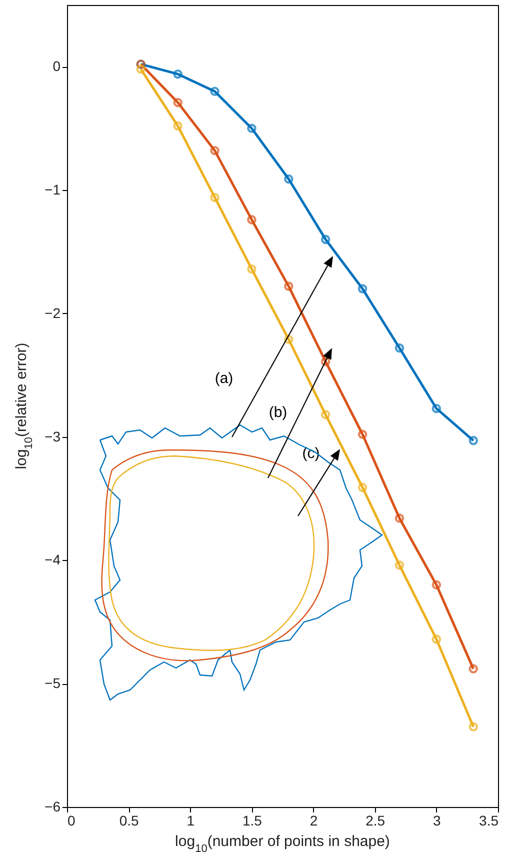  What do you see at coordinates (52, 683) in the screenshot?
I see `y-tick-label: −5` at bounding box center [52, 683].